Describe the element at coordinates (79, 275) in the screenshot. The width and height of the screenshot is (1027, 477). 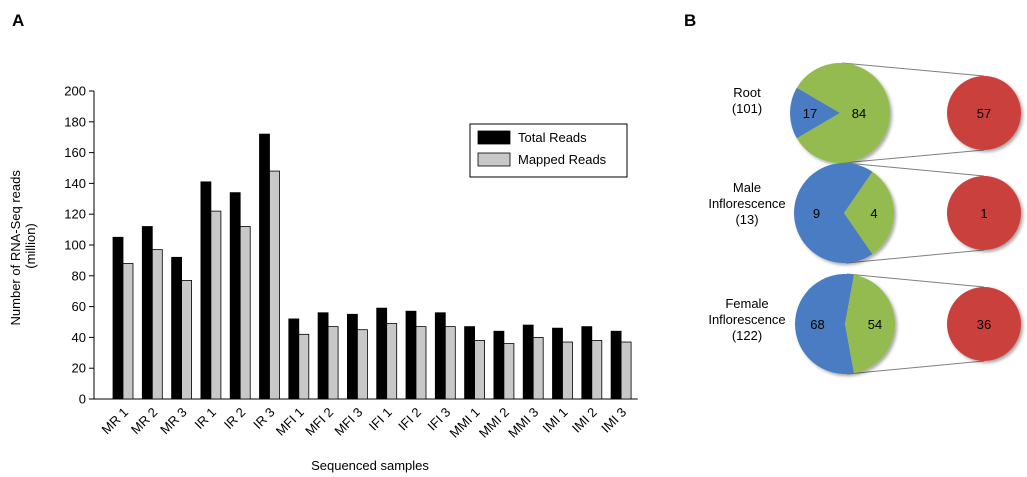
I see `y-tick-label: 80` at that location.